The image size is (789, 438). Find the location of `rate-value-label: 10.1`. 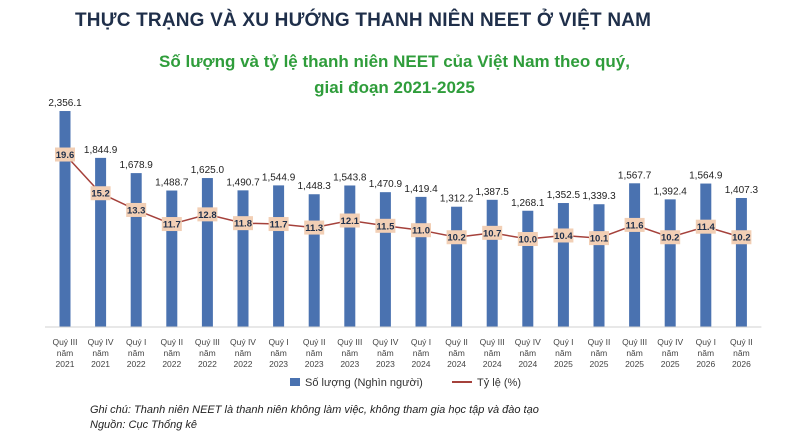

rate-value-label: 10.1 is located at coordinates (599, 239).